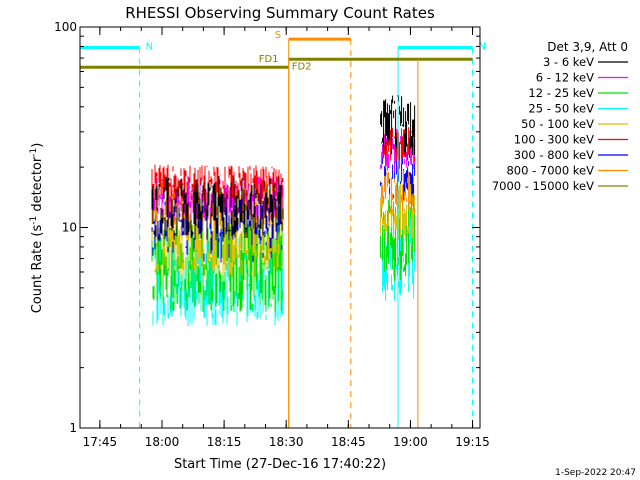 This screenshot has height=480, width=640. I want to click on mode-label: FD2, so click(302, 66).